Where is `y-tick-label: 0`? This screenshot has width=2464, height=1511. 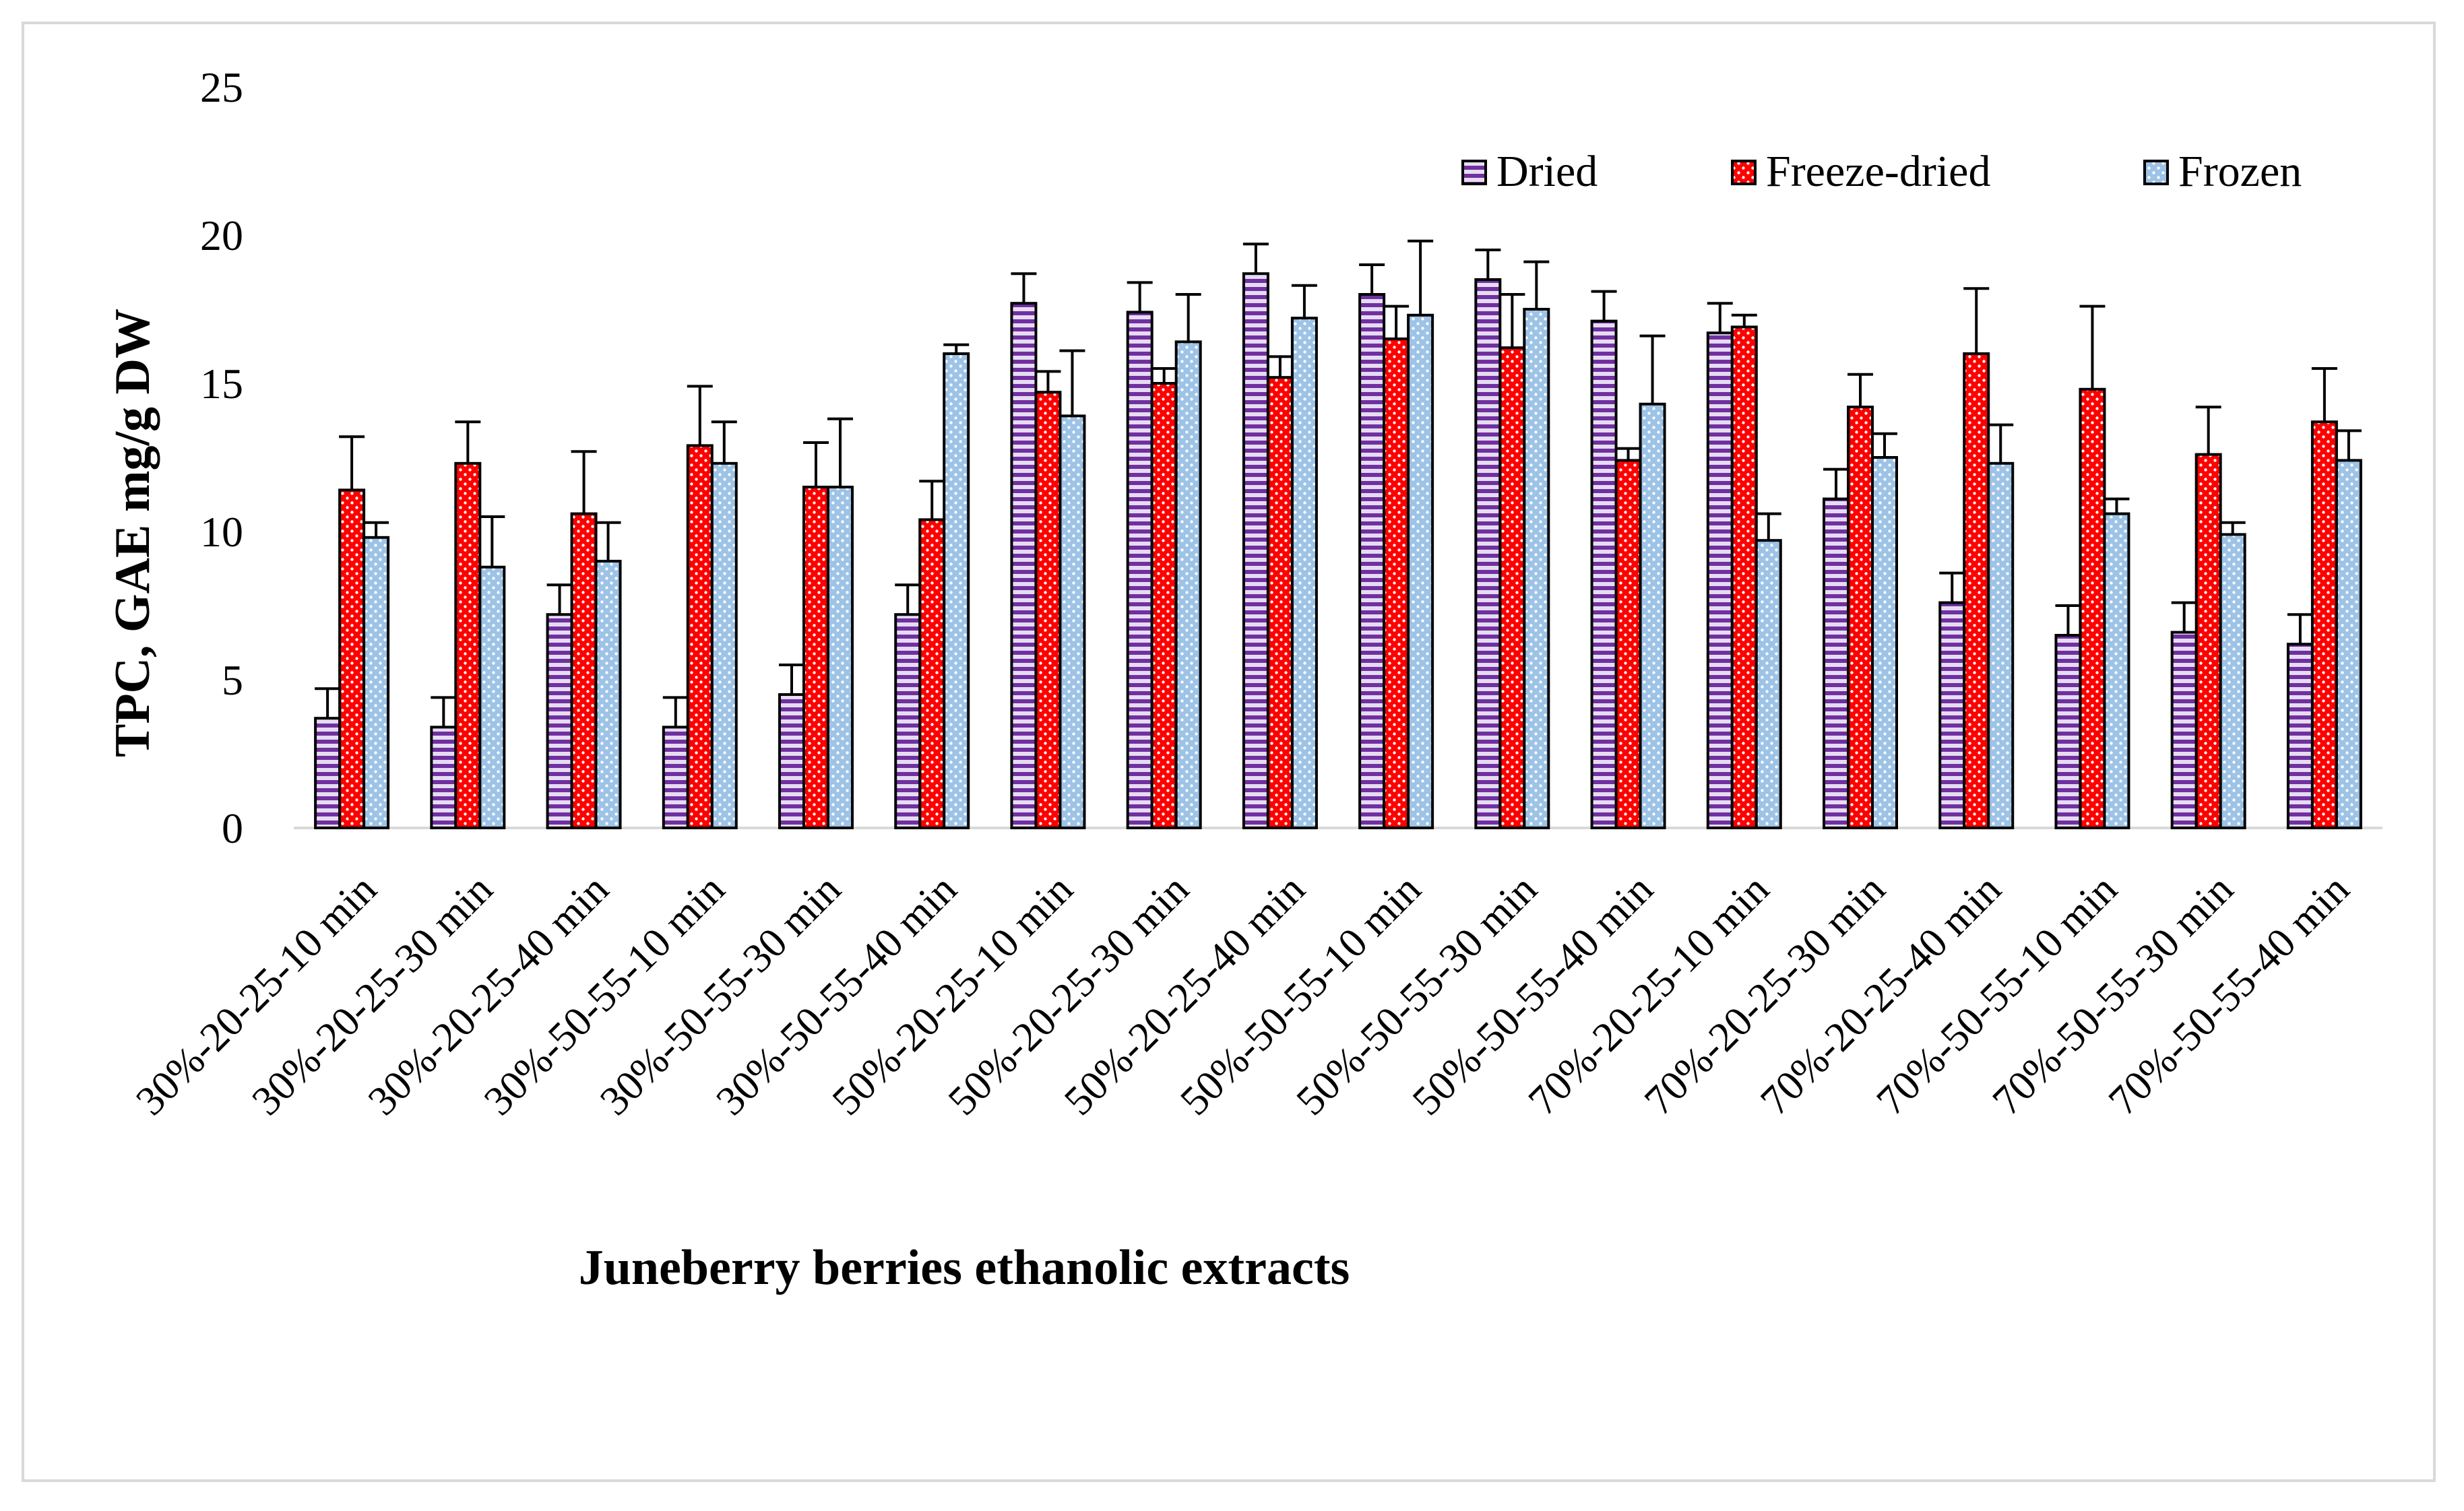
y-tick-label: 0 is located at coordinates (232, 828).